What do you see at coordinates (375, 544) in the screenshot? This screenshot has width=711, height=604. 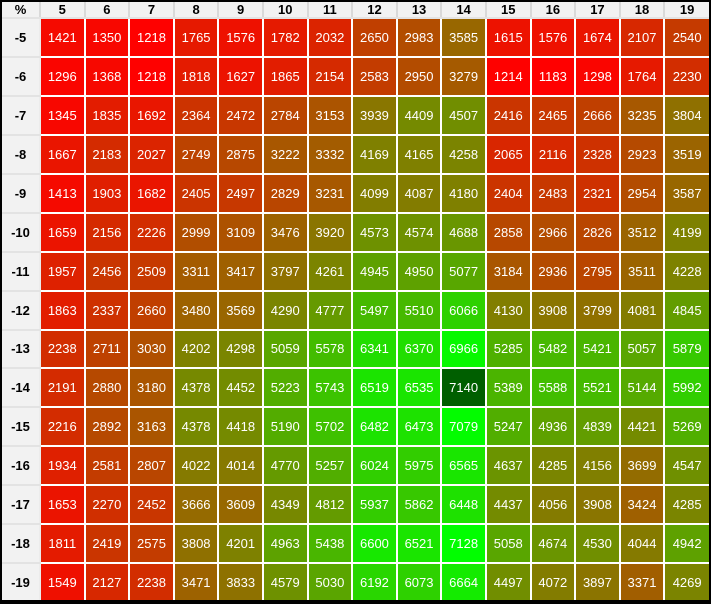 I see `heatmap-cell: 6600` at bounding box center [375, 544].